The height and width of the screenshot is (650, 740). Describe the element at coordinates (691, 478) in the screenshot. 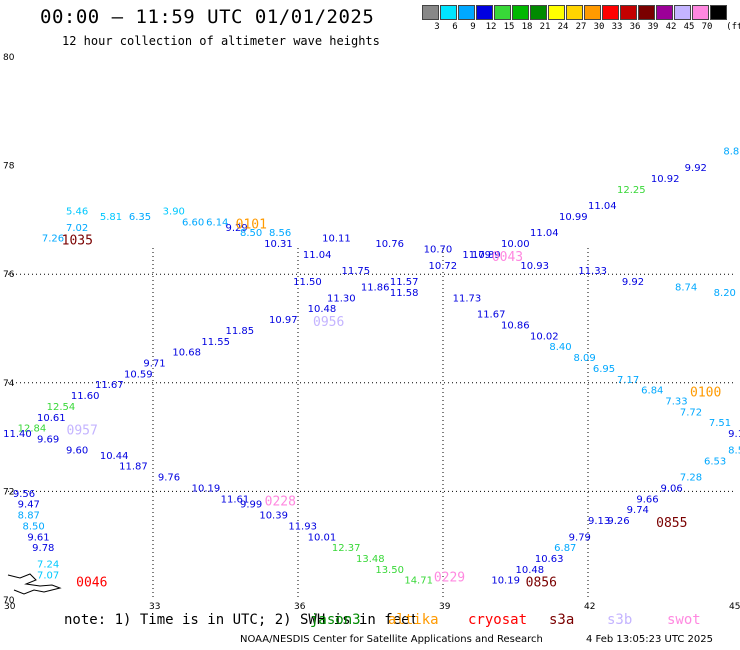

I see `wave-height-value: 7.28` at that location.